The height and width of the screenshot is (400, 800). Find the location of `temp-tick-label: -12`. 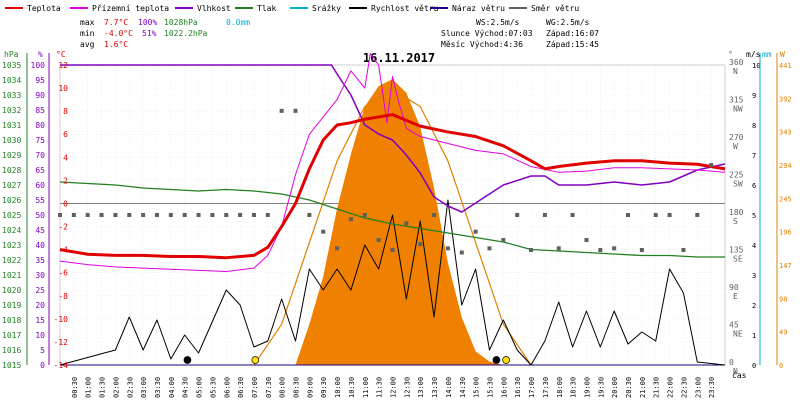

temp-tick-label: -12 is located at coordinates (61, 342).